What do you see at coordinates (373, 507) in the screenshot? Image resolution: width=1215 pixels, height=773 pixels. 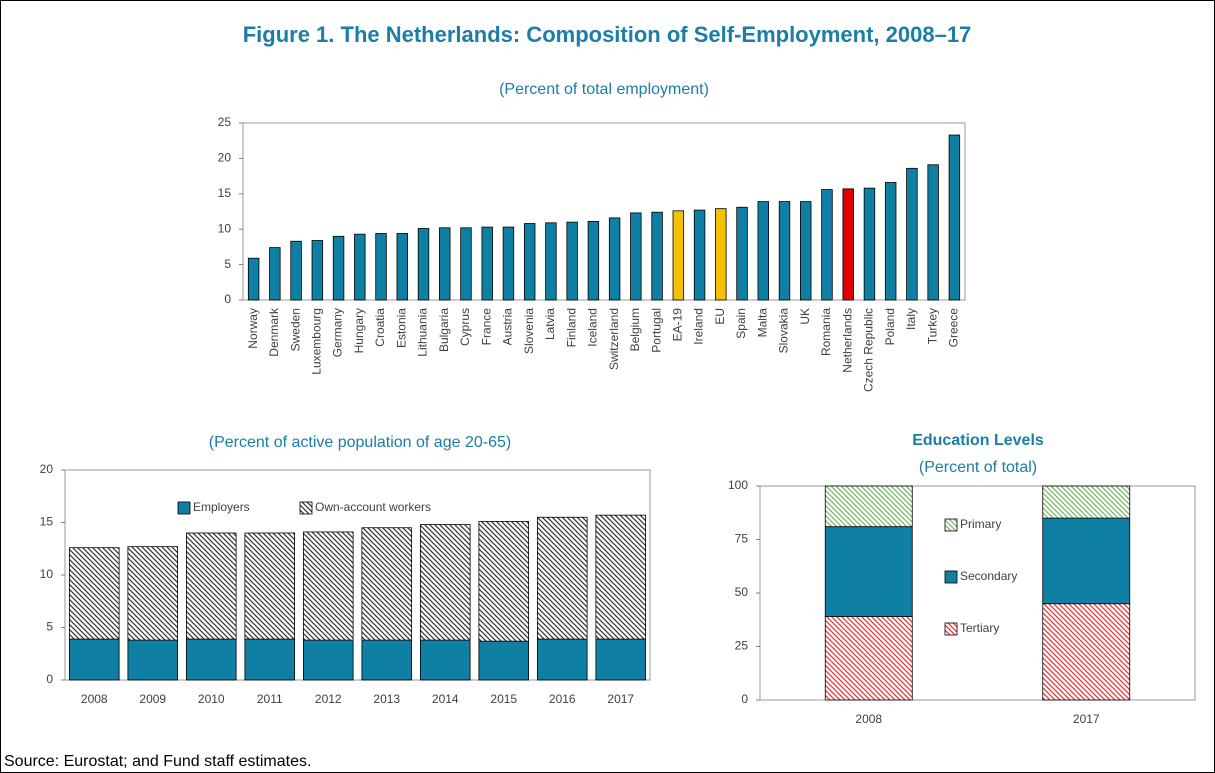 I see `legend-label: Own-account workers` at bounding box center [373, 507].